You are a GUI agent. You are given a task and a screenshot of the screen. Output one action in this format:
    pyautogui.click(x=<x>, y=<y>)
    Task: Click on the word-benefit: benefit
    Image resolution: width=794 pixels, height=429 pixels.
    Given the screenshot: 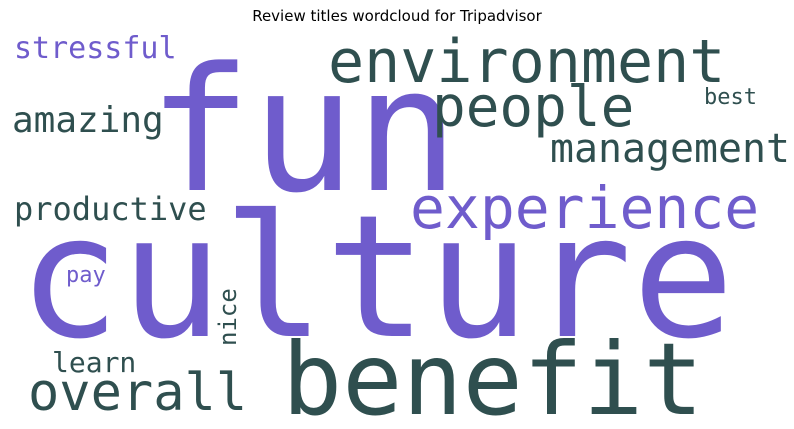 What is the action you would take?
    pyautogui.click(x=492, y=375)
    